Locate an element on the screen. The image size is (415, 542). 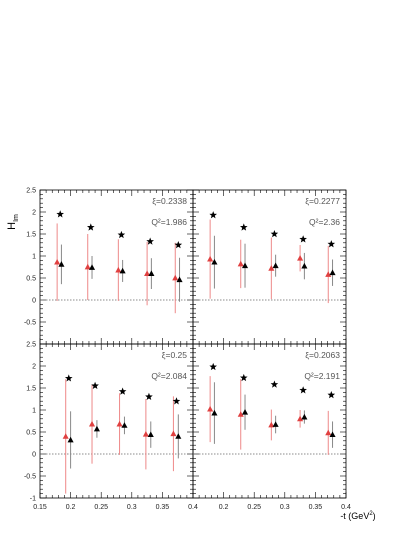
xi-annotation: ξ=0.25 is located at coordinates (175, 355).